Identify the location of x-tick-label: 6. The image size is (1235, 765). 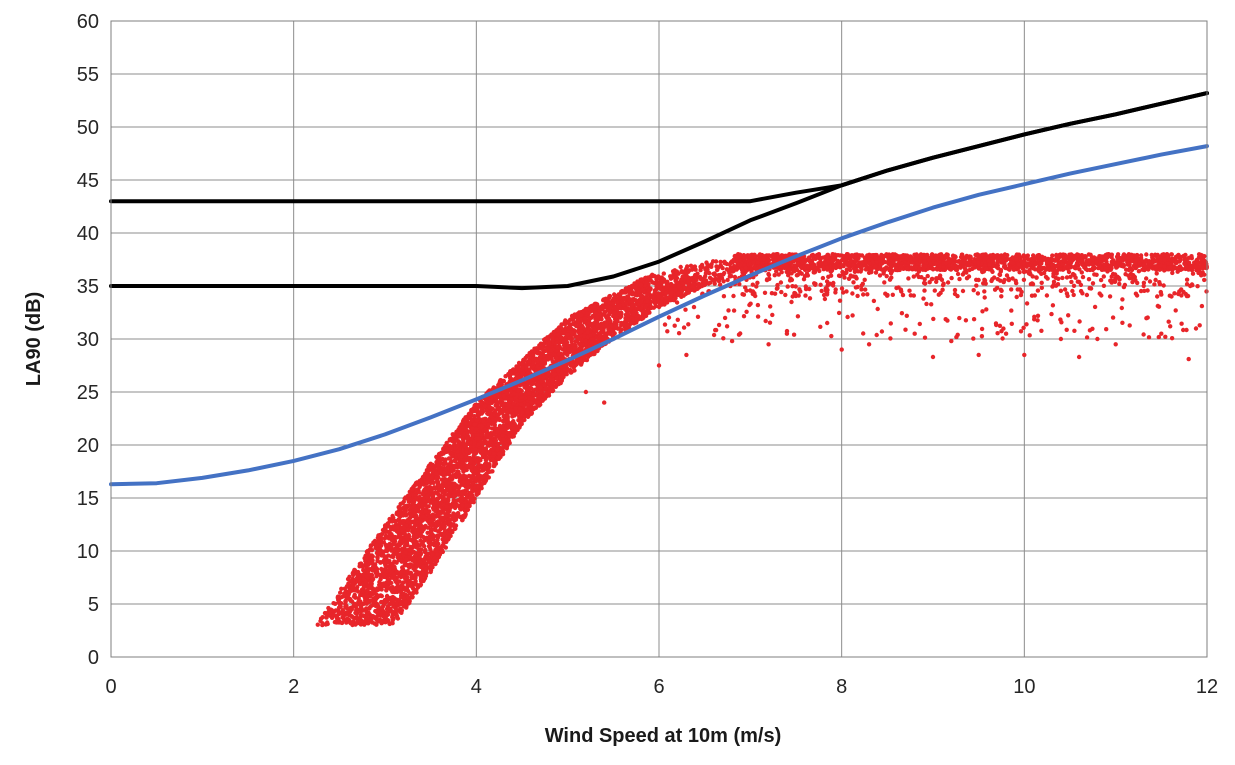
(658, 687).